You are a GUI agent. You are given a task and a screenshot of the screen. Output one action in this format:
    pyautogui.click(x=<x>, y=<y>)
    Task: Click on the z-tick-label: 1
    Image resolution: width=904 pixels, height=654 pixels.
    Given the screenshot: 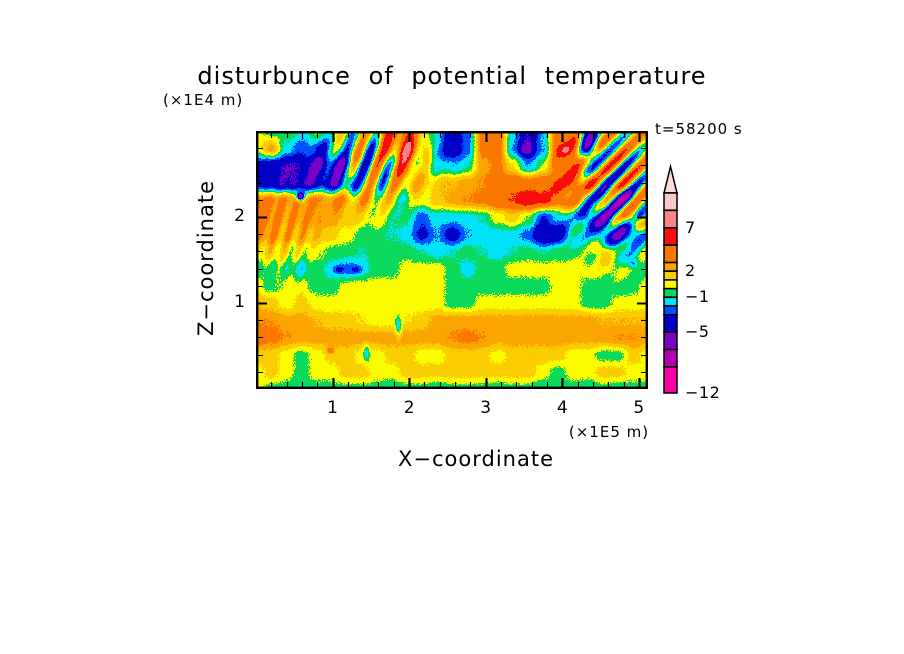 What is the action you would take?
    pyautogui.click(x=239, y=302)
    